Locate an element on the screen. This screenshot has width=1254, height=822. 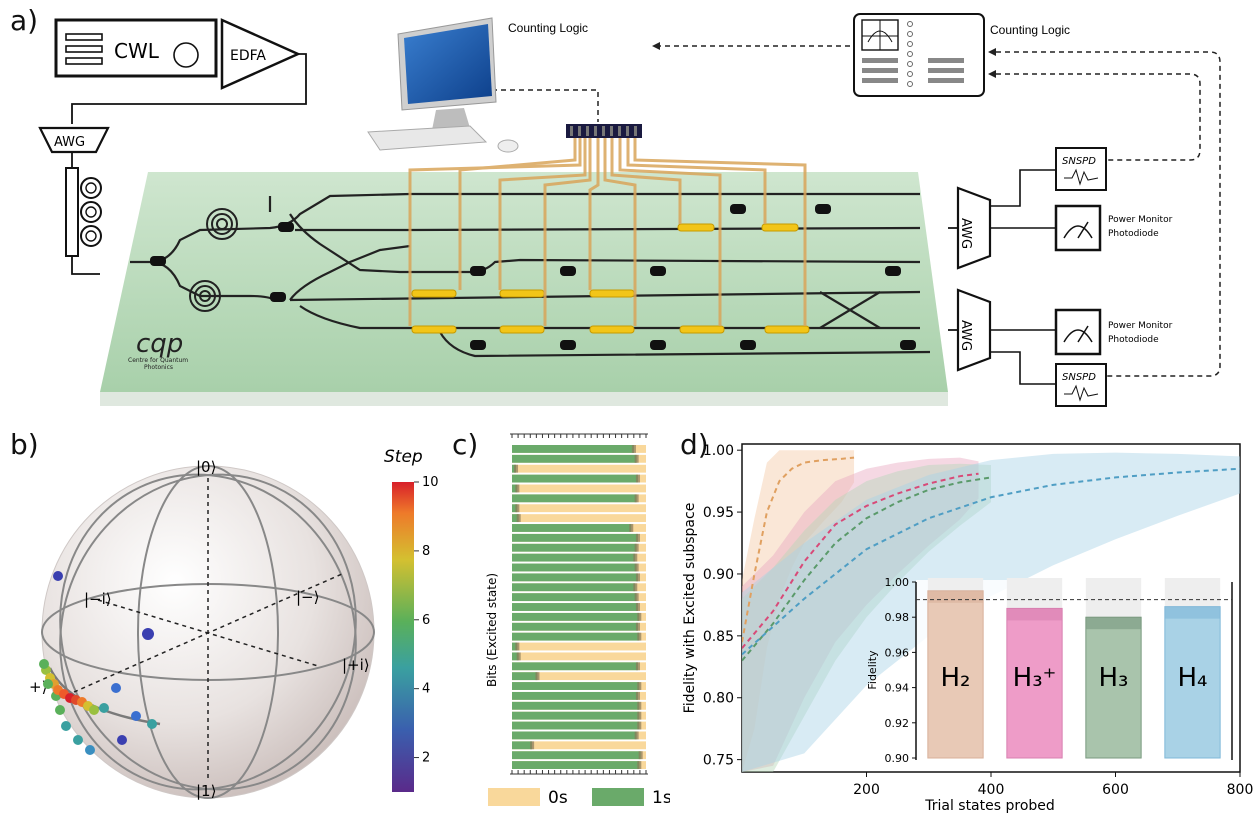
panel-label-c: c) is located at coordinates (465, 444).